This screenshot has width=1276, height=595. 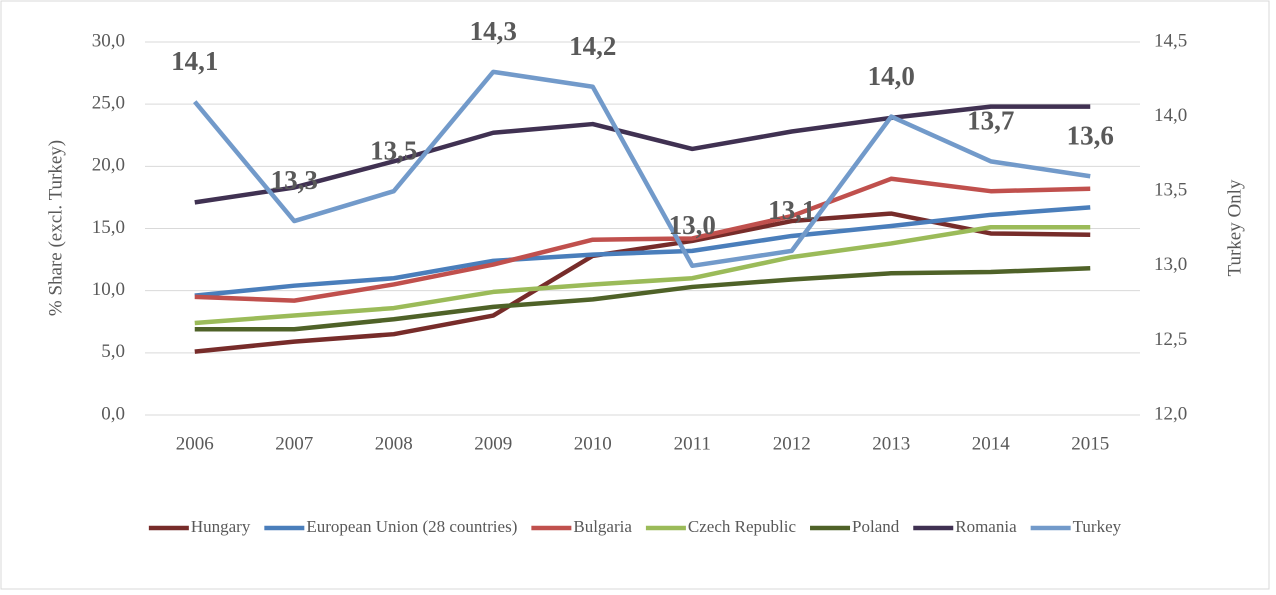 I want to click on data-label: 14,1, so click(x=194, y=61).